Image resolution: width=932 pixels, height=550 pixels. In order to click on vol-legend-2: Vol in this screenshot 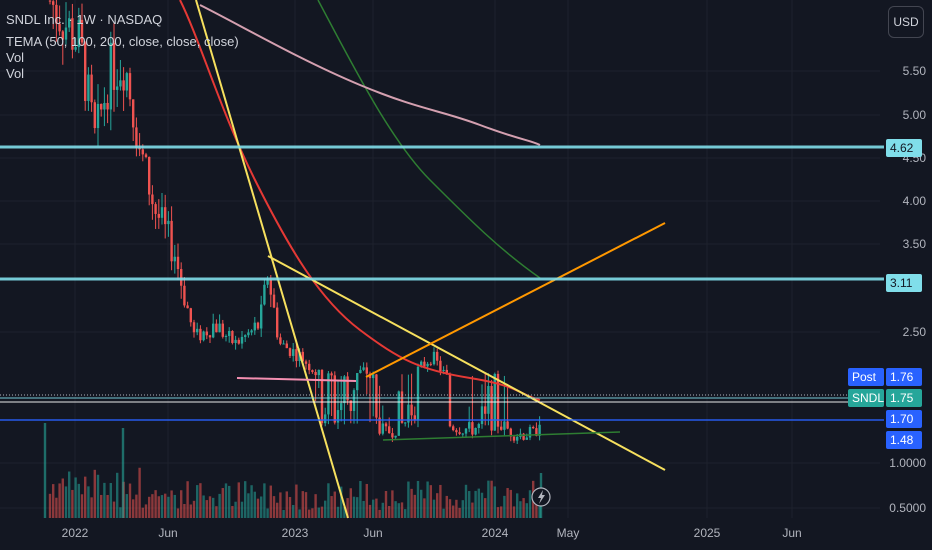, I will do `click(15, 73)`.